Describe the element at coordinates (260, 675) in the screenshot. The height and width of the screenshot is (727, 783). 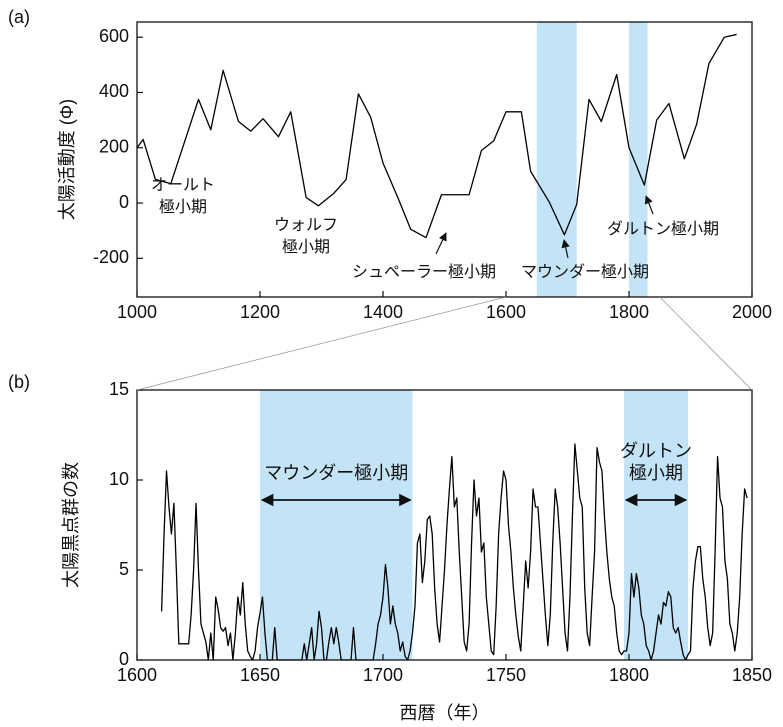
I see `x-tick-label: 1650` at that location.